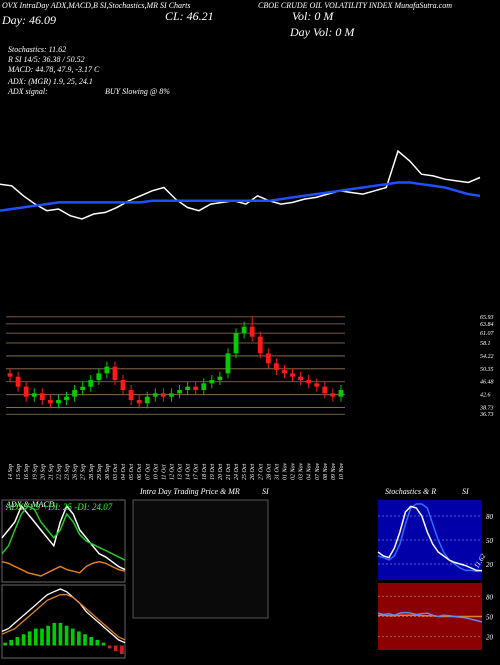 This screenshot has height=665, width=500. What do you see at coordinates (410, 491) in the screenshot?
I see `panel-title: Stochastics & R` at bounding box center [410, 491].